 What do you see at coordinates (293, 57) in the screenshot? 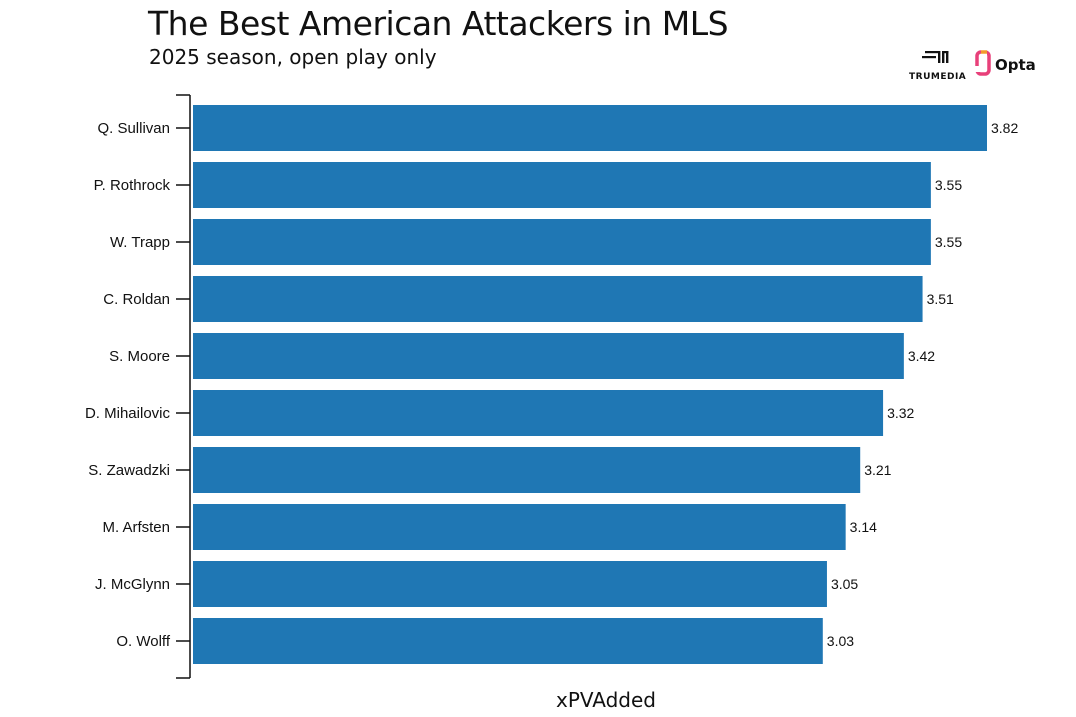
I see `chart-subtitle: 2025 season, open play only` at bounding box center [293, 57].